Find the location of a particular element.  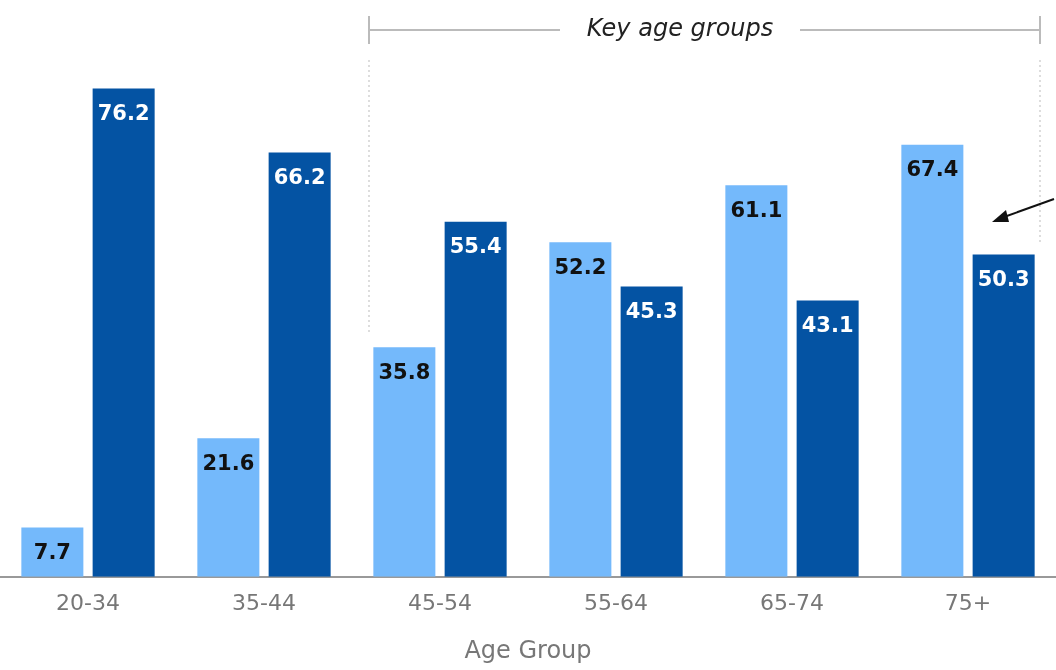

x-tick-label: 20-34 is located at coordinates (88, 602).